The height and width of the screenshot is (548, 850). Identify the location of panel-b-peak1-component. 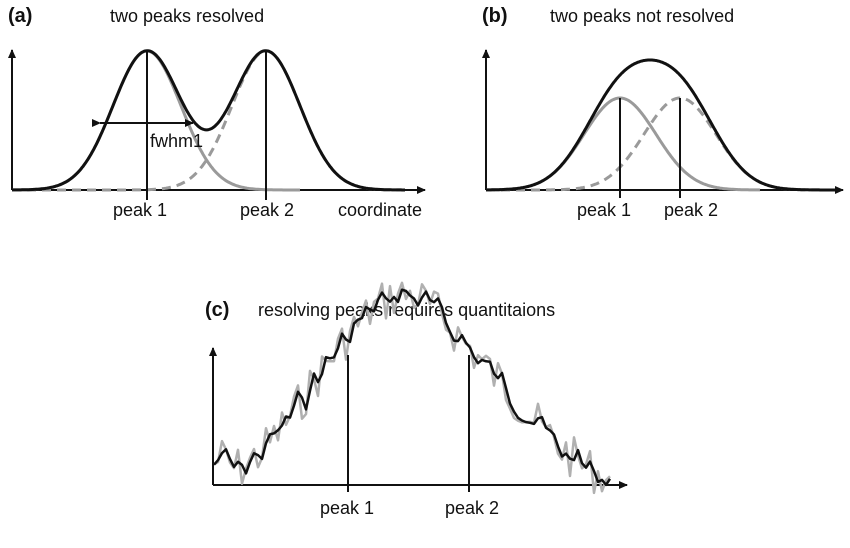
(623, 144).